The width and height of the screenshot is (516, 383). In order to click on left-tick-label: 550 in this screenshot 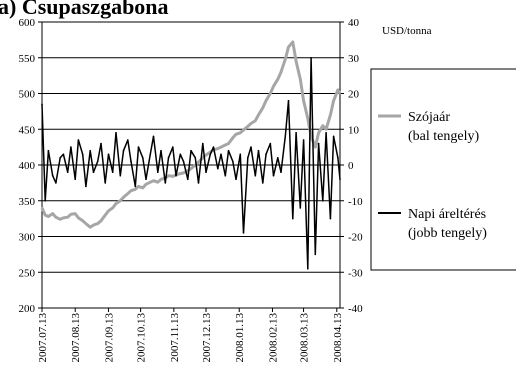, I will do `click(27, 59)`.